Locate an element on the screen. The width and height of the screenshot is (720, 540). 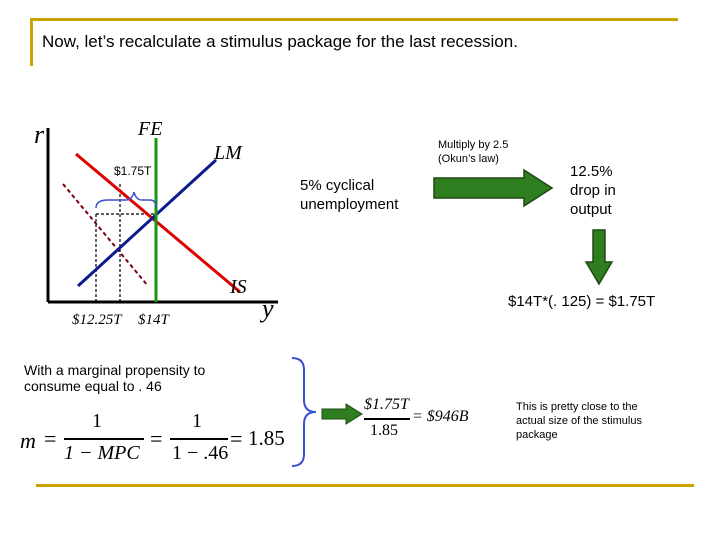
down-arrow is located at coordinates (599, 257).